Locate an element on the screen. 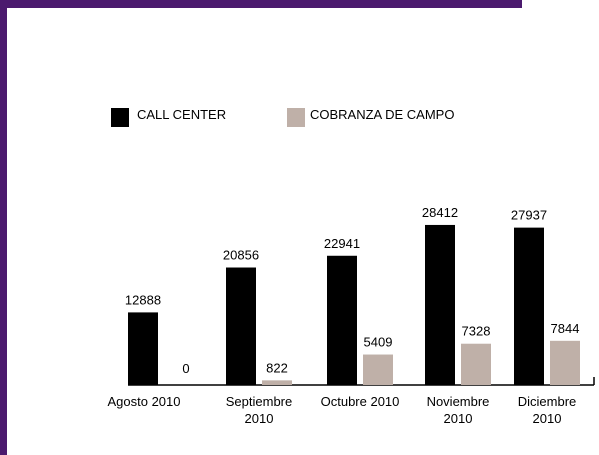 Image resolution: width=599 pixels, height=455 pixels. legend-label: COBRANZA DE CAMPO is located at coordinates (382, 114).